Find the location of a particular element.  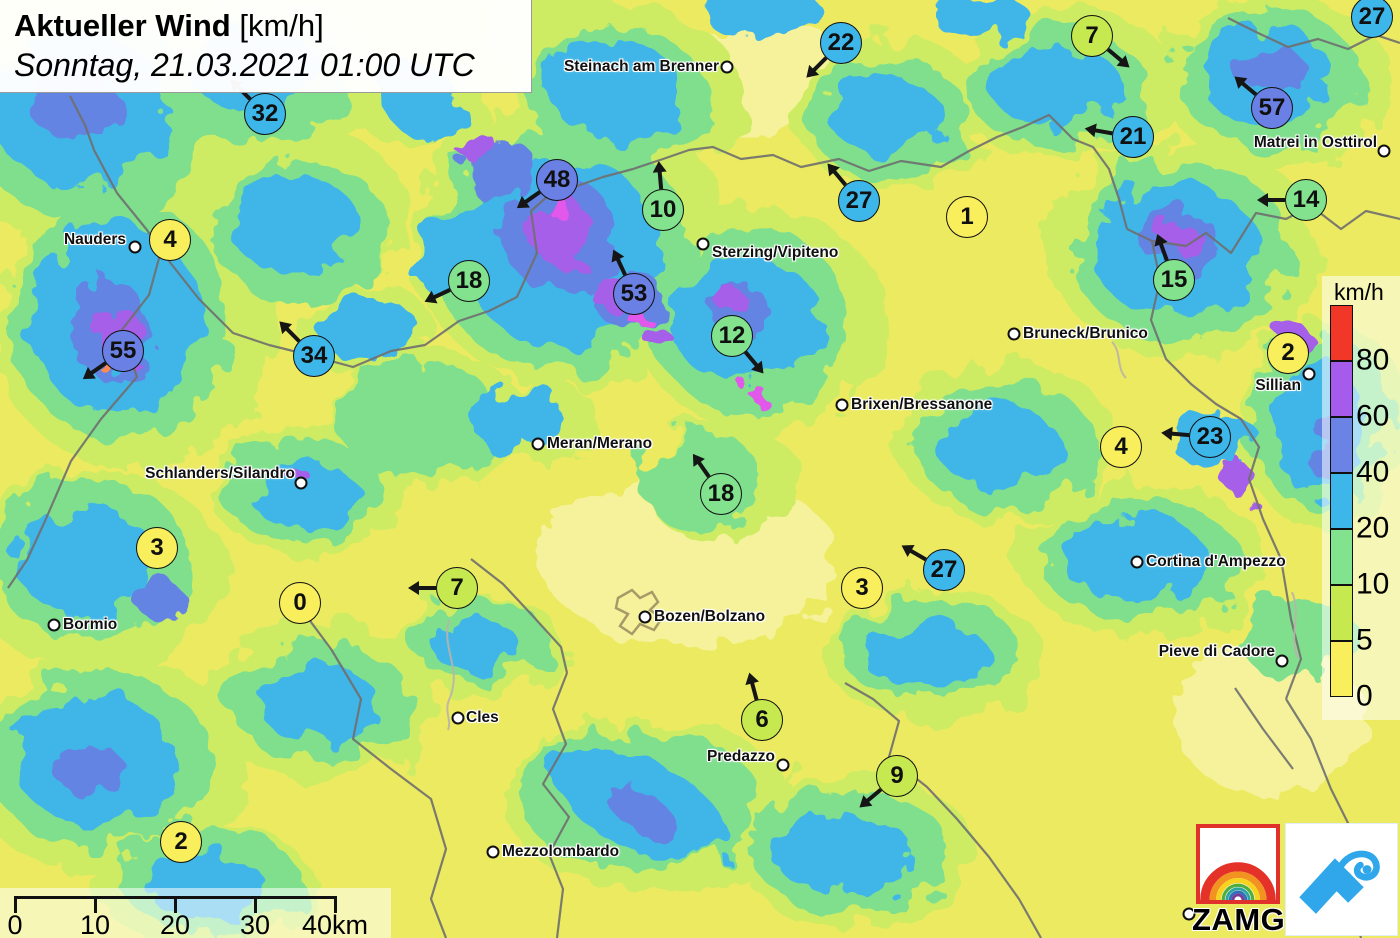

wind-station-circle: 6 is located at coordinates (762, 720).